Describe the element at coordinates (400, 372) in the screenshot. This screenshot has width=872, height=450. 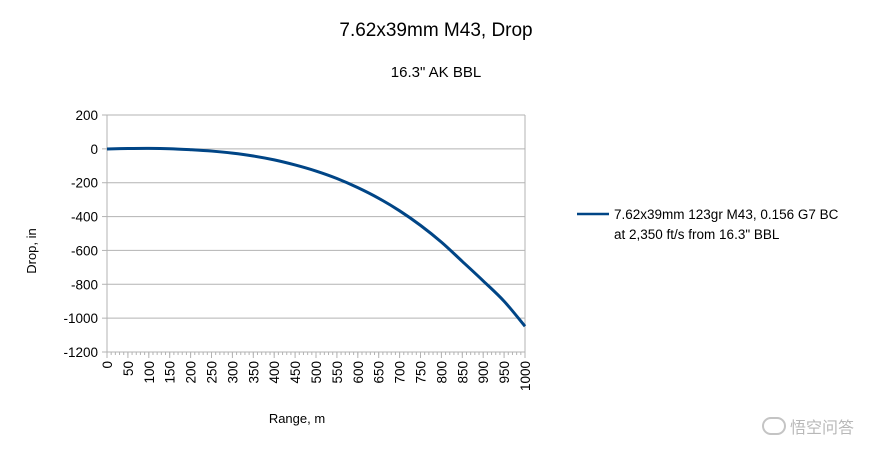
I see `x-tick-label: 700` at that location.